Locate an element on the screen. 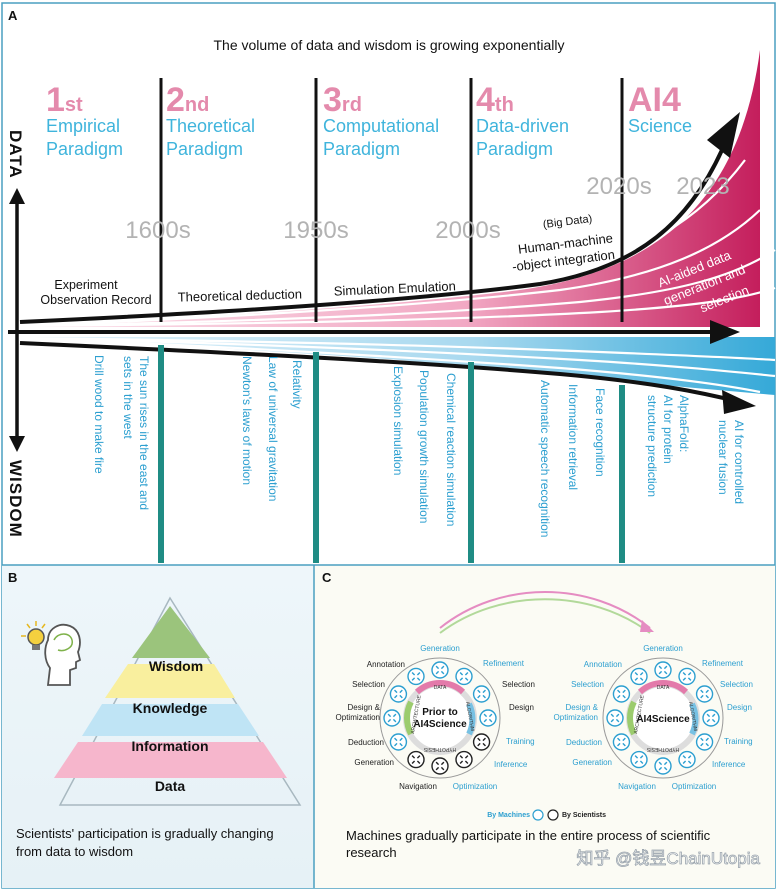 This screenshot has width=778, height=892. cycle-prior-center-1: Prior to is located at coordinates (440, 712).